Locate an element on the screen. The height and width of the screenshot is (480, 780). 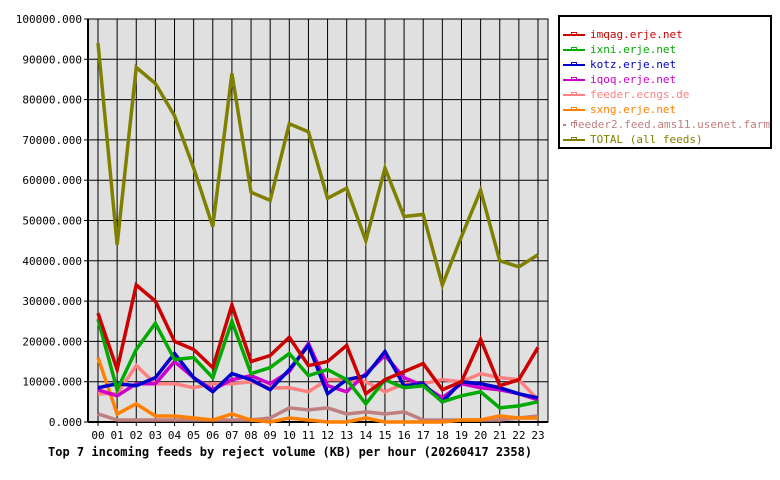
legend-label: sxng.erje.net is located at coordinates (633, 109).